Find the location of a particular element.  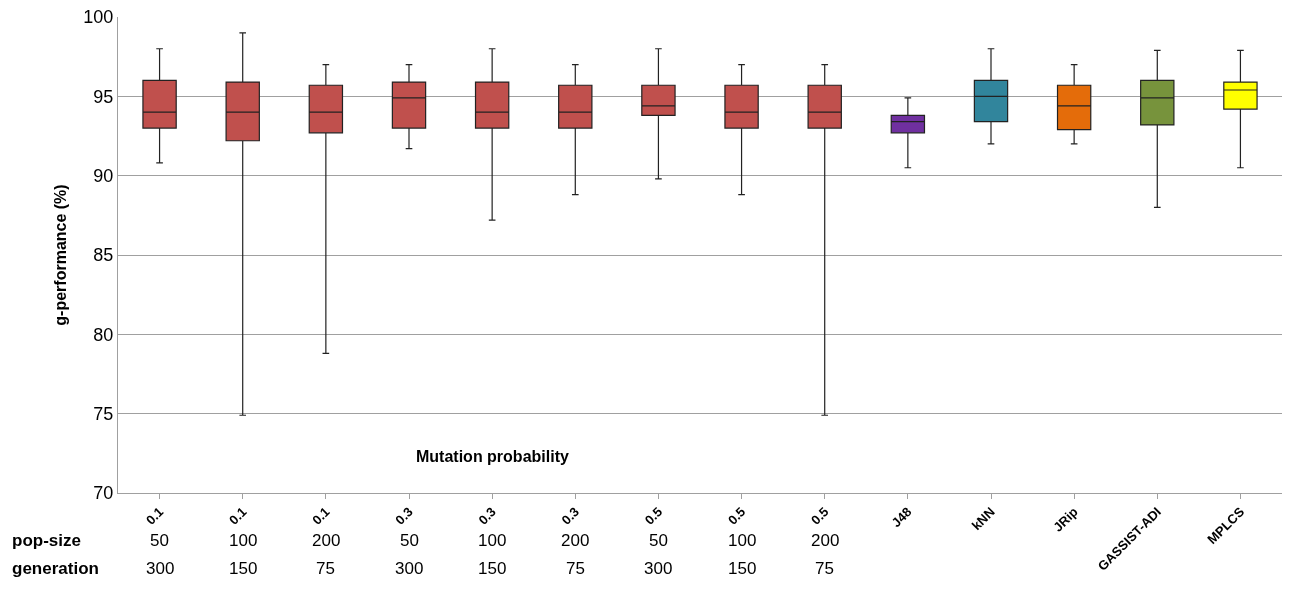

text: generation is located at coordinates (55, 568).